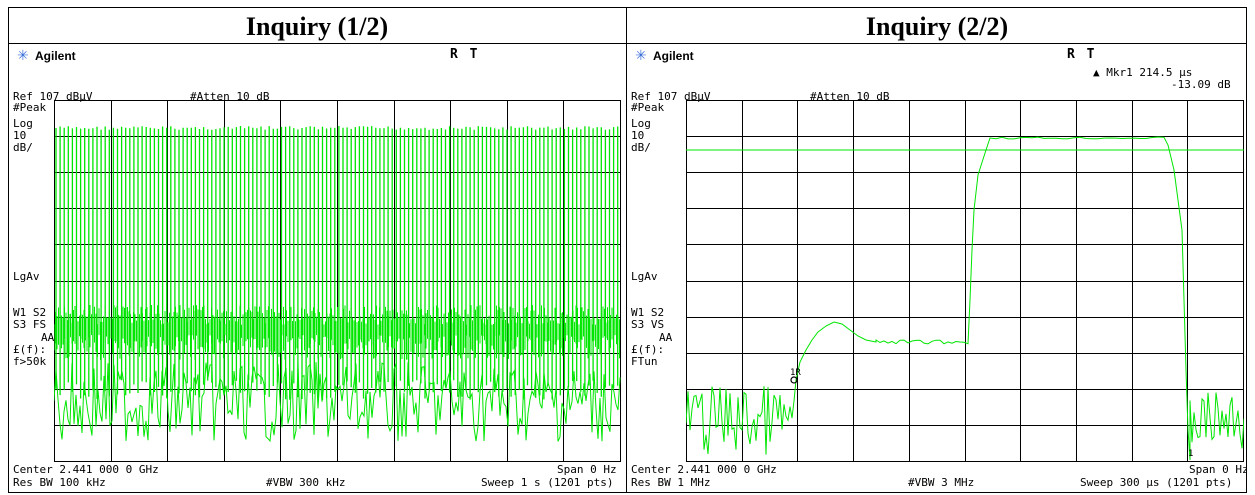 This screenshot has width=1255, height=495. Describe the element at coordinates (644, 361) in the screenshot. I see `filter-value-label: FTun` at that location.